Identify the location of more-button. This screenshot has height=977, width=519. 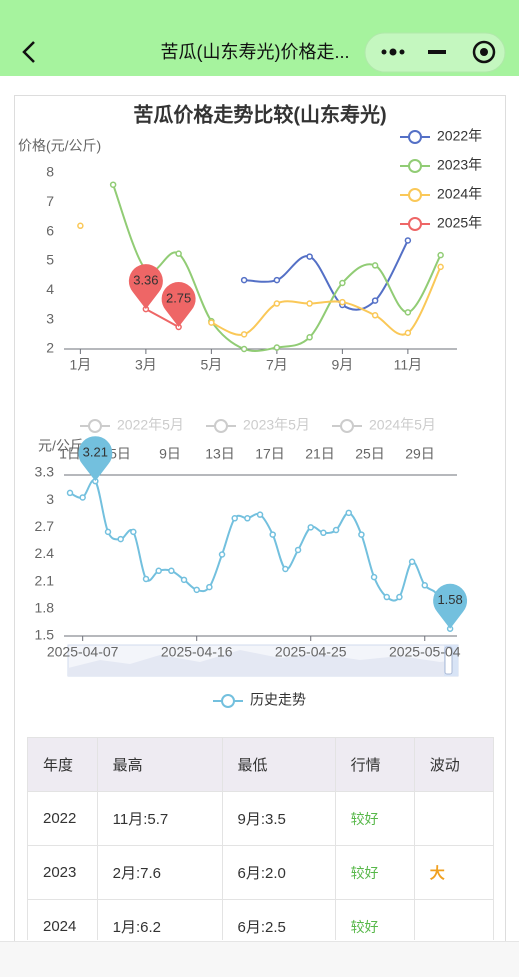
(393, 52).